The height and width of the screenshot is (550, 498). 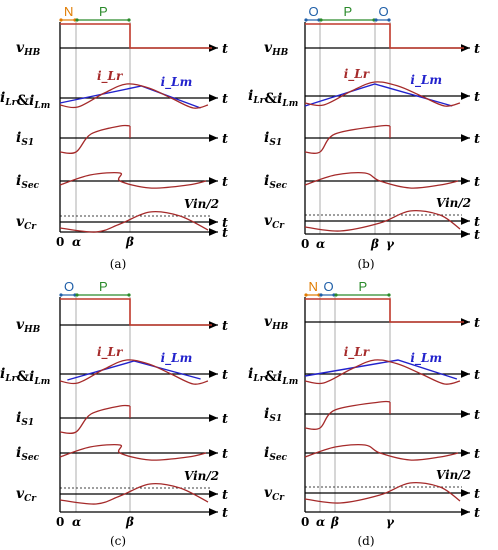 I want to click on panel-caption: (b), so click(x=365, y=264).